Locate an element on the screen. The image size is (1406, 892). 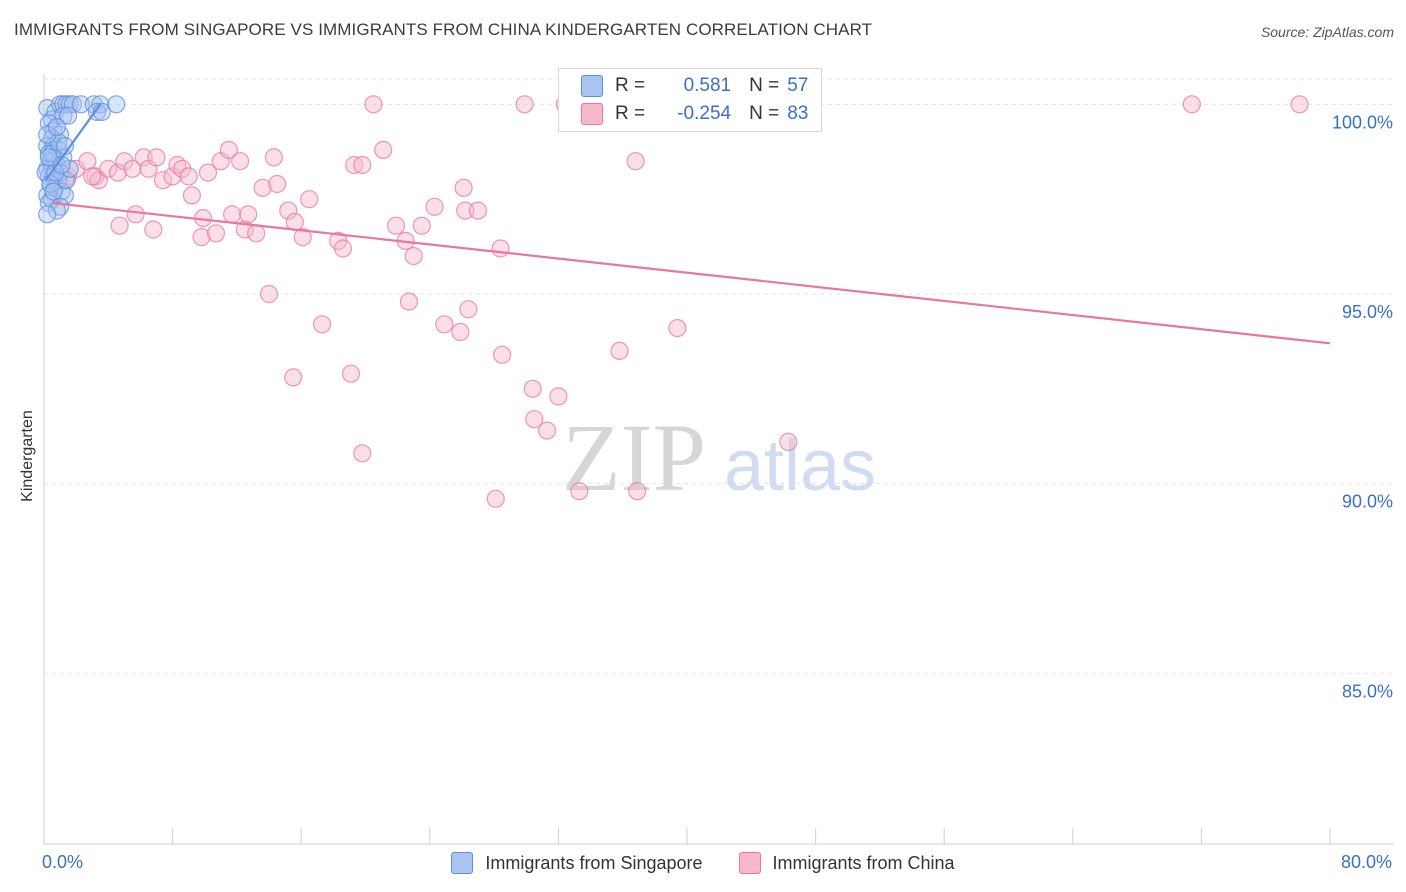
y-tick-label: 85.0% is located at coordinates (1367, 691).